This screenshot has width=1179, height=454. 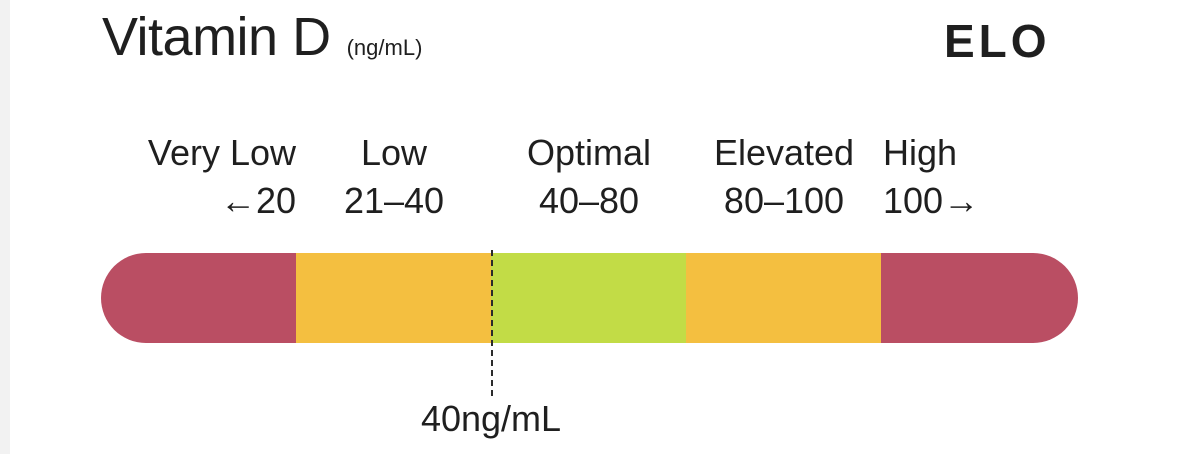 What do you see at coordinates (931, 200) in the screenshot?
I see `zone-range-high: 100→` at bounding box center [931, 200].